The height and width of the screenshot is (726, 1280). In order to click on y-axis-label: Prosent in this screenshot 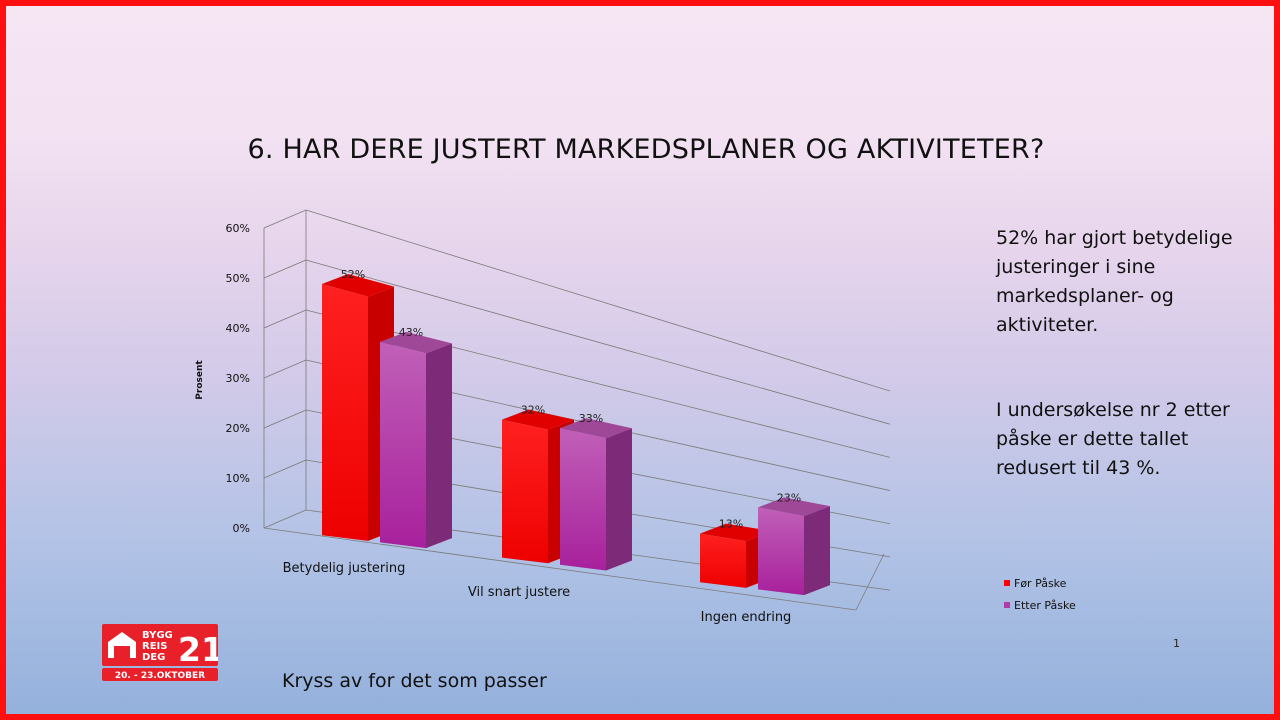, I will do `click(200, 380)`.